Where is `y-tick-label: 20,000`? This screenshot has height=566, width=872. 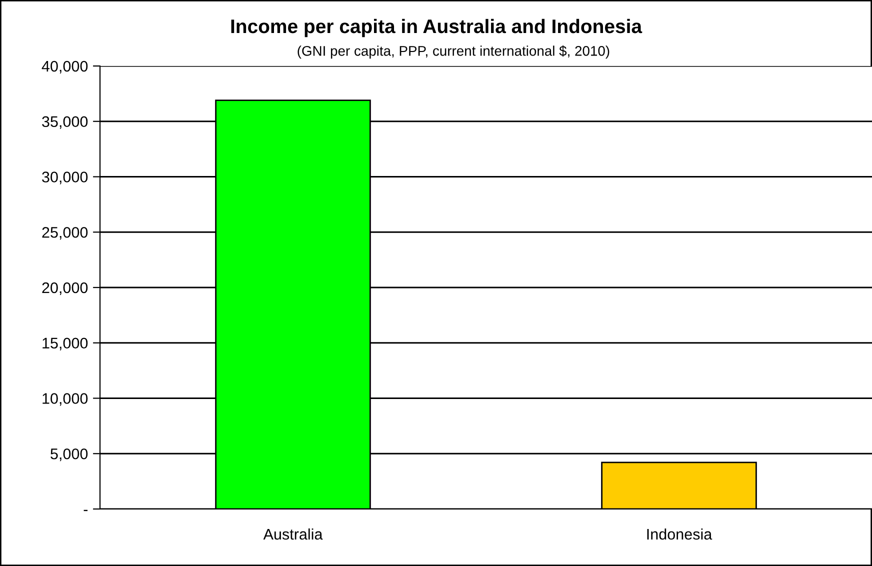
y-tick-label: 20,000 is located at coordinates (65, 288).